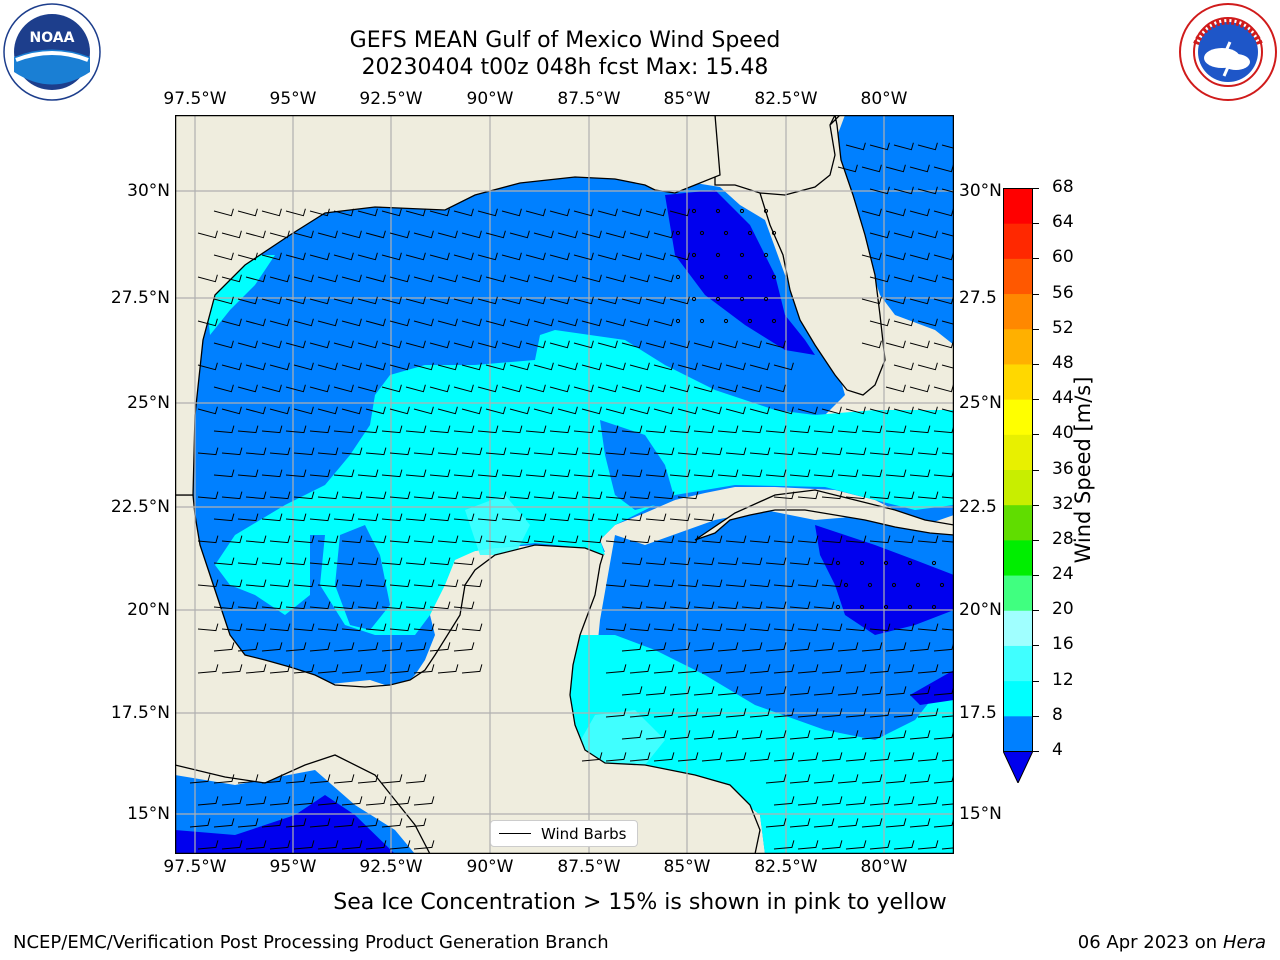 This screenshot has height=960, width=1280. What do you see at coordinates (1147, 942) in the screenshot?
I see `footer-date-text: 06 Apr 2023 on` at bounding box center [1147, 942].